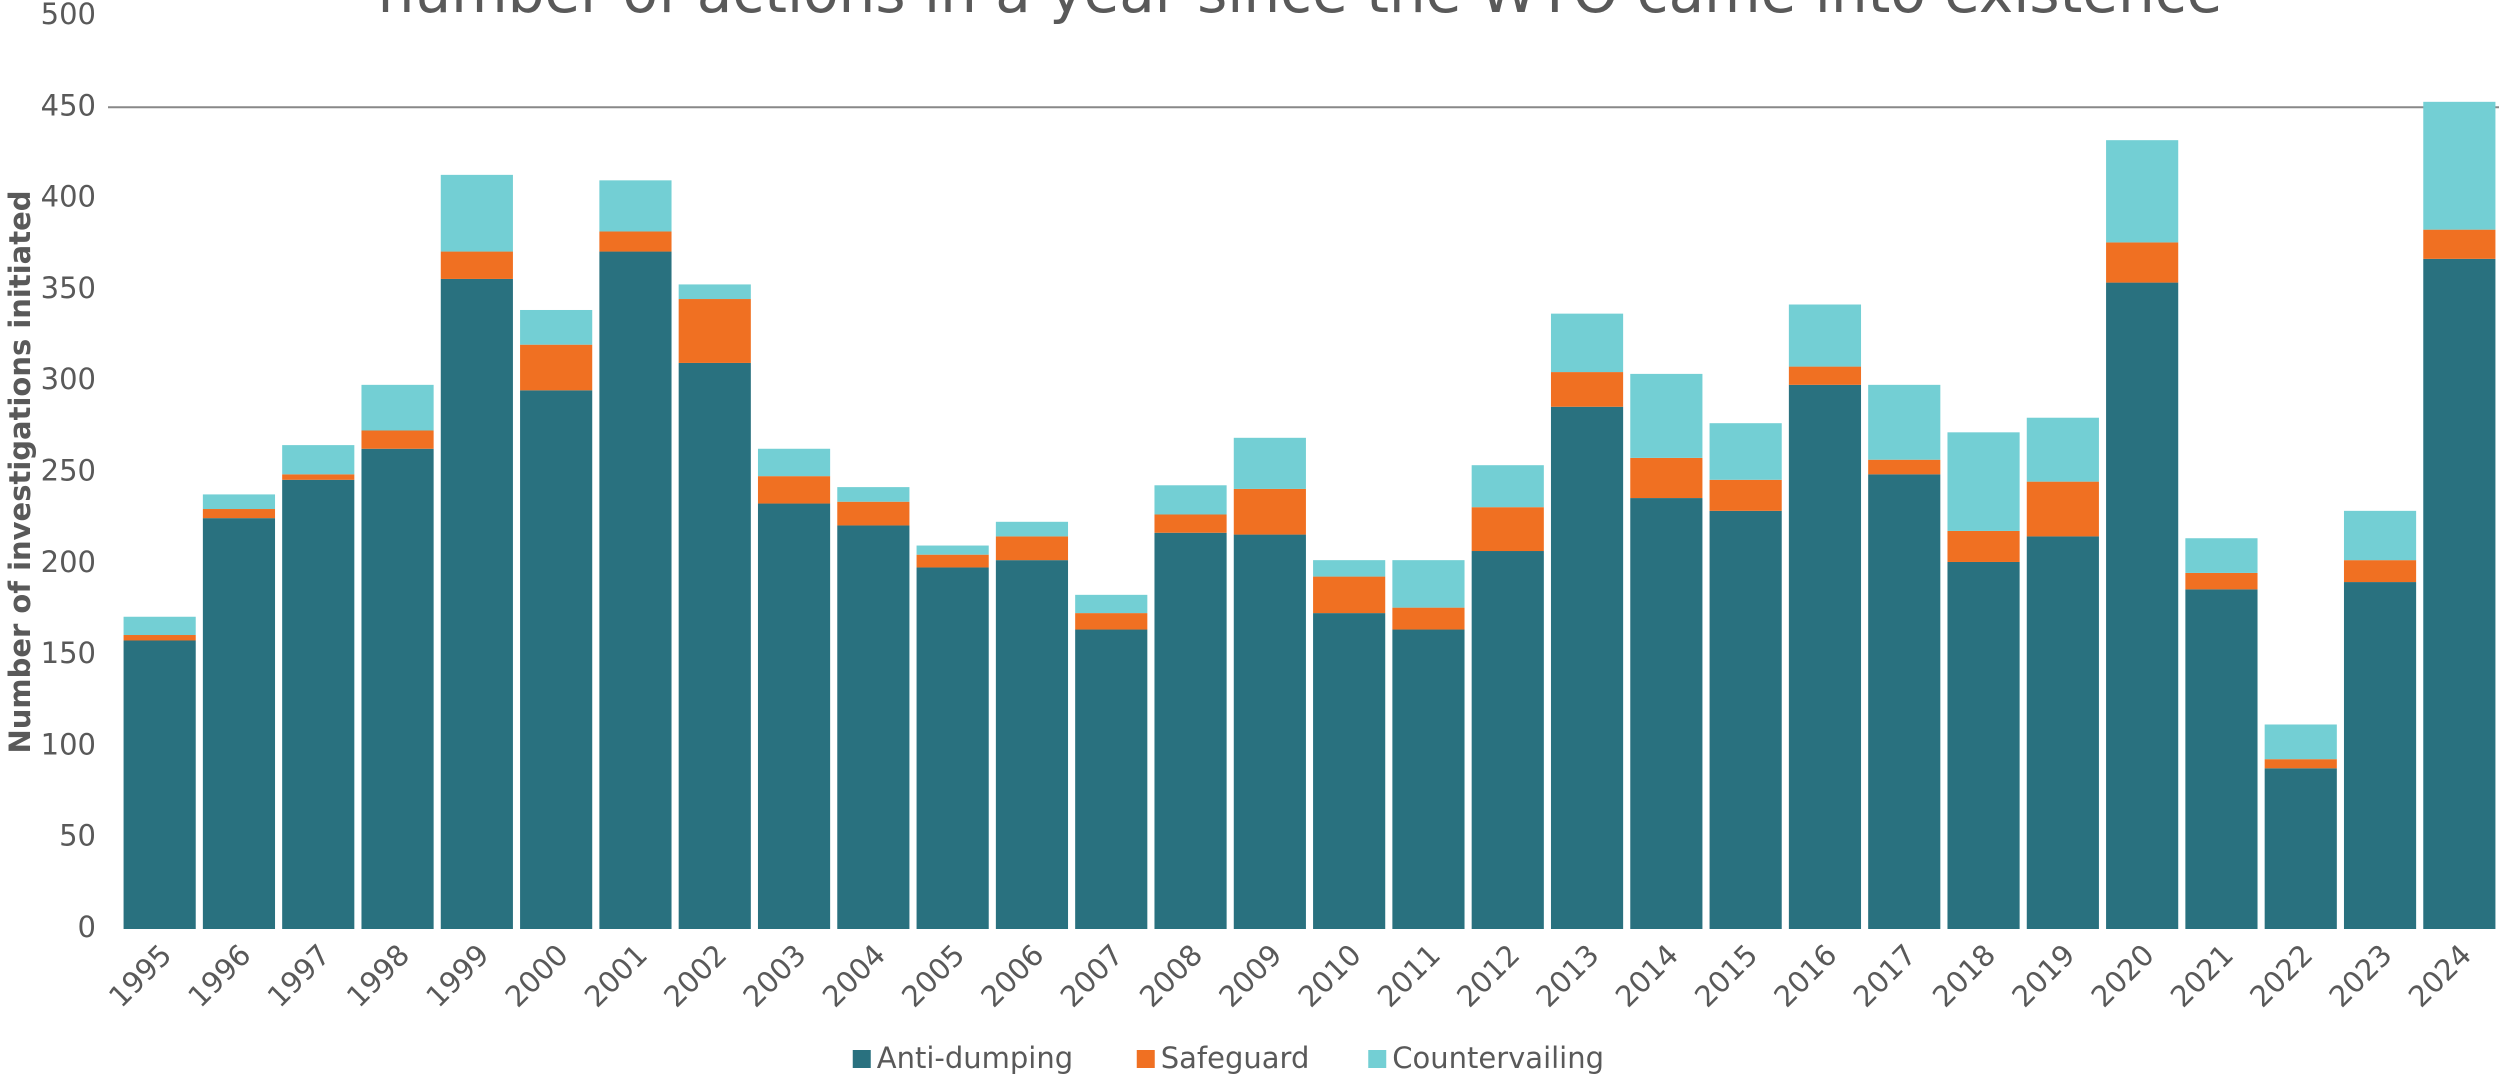  I want to click on x-tick: 1997, so click(299, 976).